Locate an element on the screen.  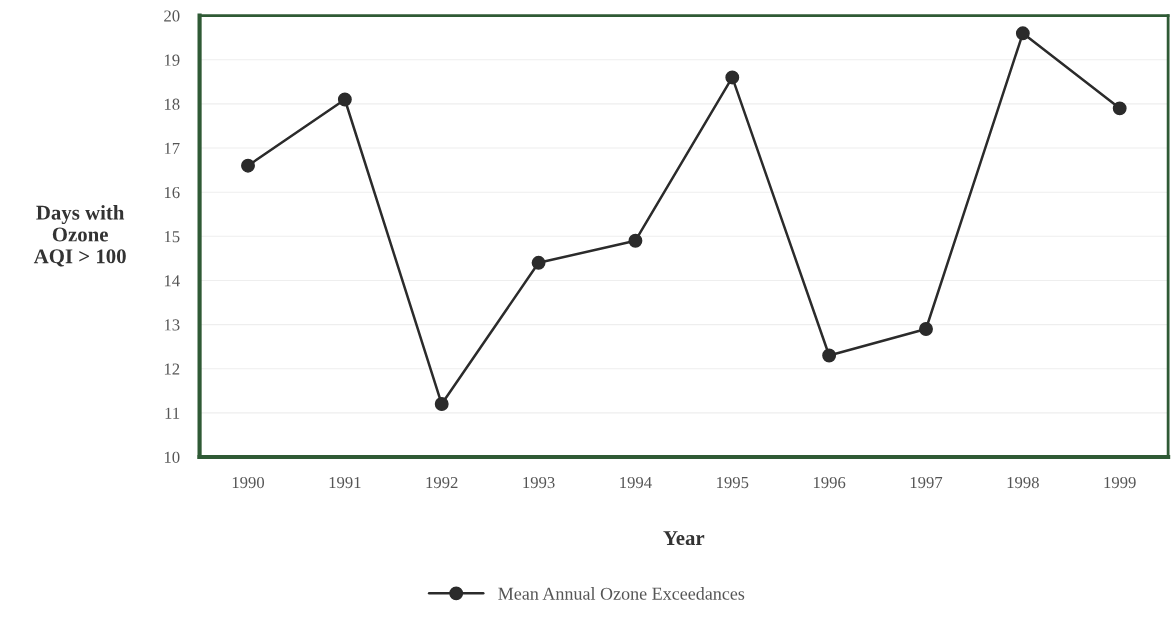
y-tick-label: 19 is located at coordinates (172, 60).